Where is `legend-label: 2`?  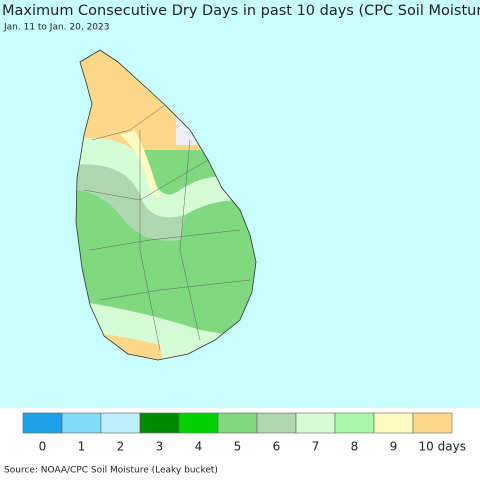
legend-label: 2 is located at coordinates (121, 447).